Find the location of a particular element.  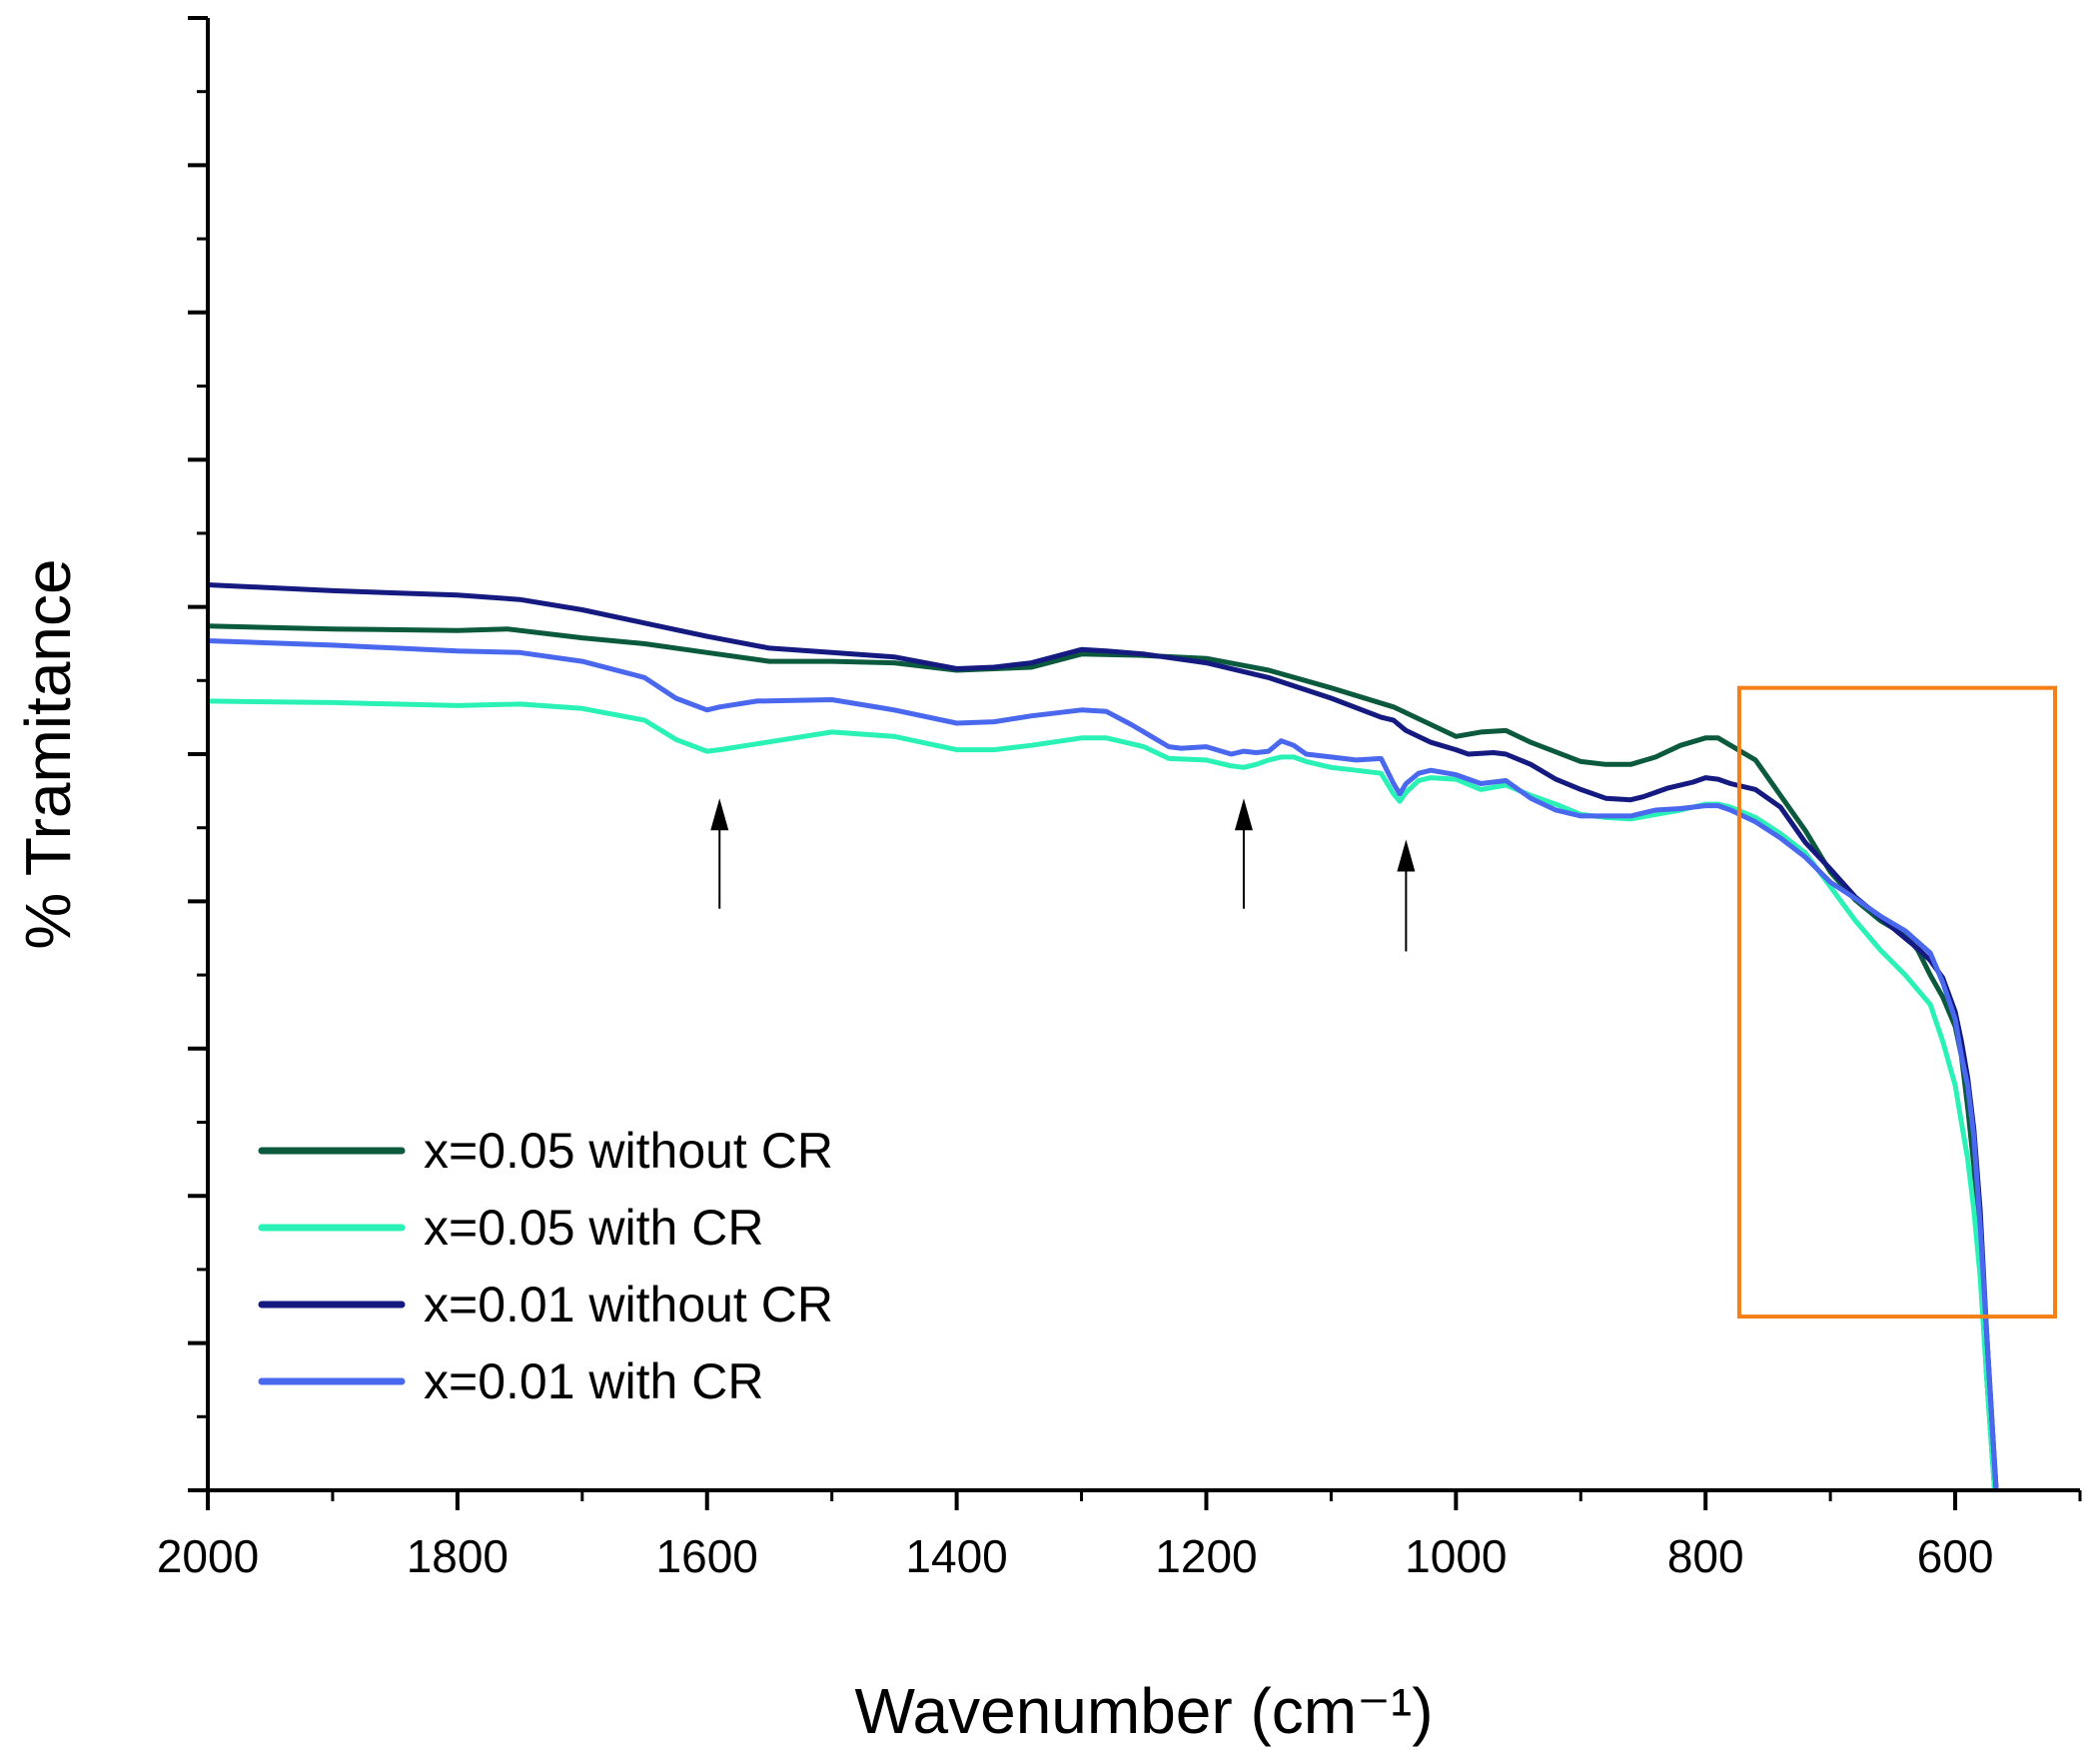

x-tick-label: 1000 is located at coordinates (1456, 1556).